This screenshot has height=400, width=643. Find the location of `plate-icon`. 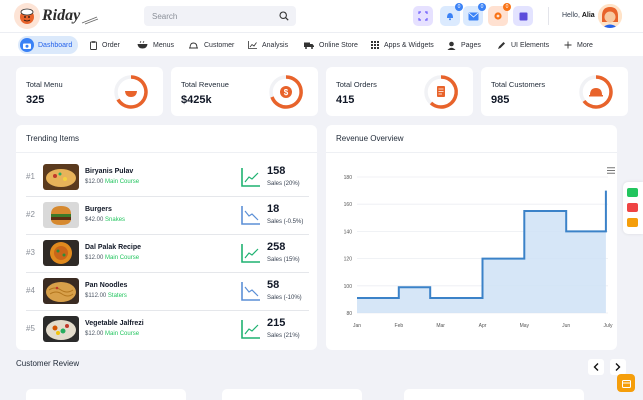

plate-icon is located at coordinates (193, 45).